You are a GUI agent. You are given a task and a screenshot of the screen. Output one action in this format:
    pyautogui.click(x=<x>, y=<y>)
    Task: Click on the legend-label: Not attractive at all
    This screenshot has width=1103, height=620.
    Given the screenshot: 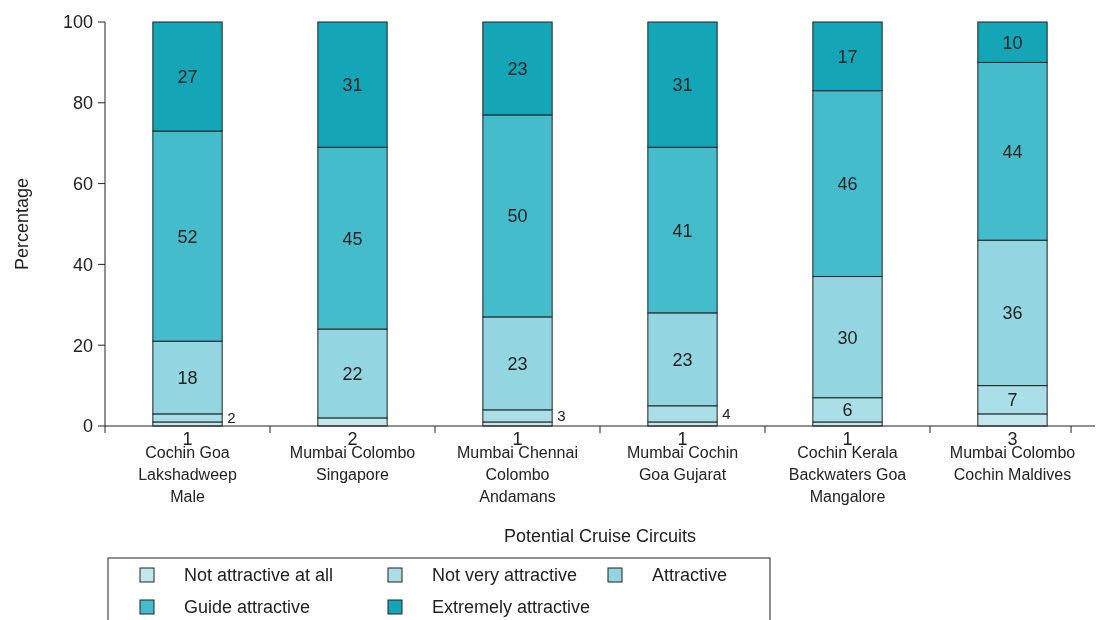 What is the action you would take?
    pyautogui.click(x=259, y=575)
    